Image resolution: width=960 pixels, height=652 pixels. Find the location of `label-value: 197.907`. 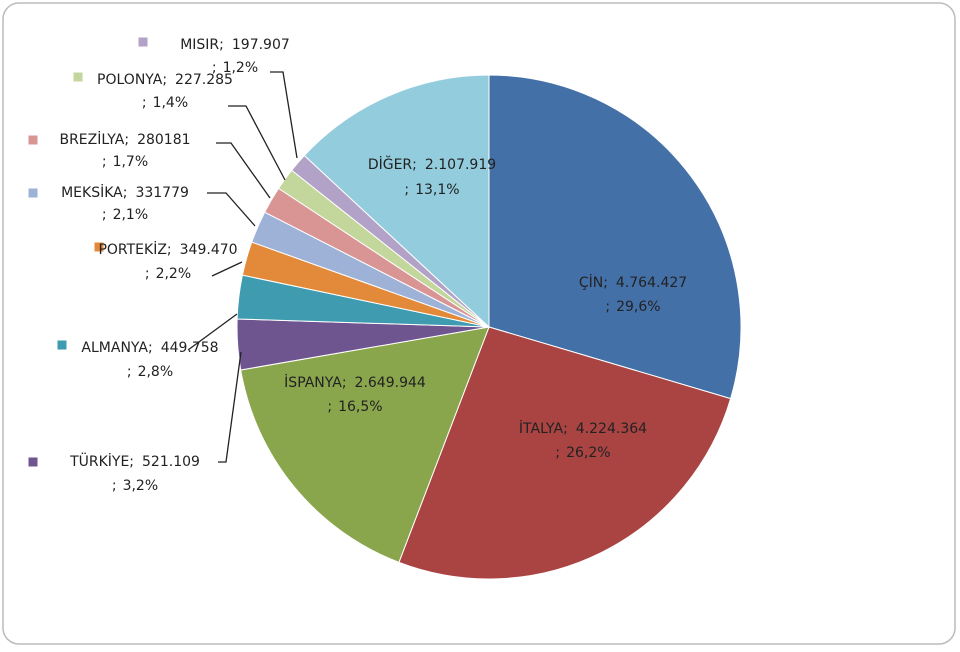

label-value: 197.907 is located at coordinates (261, 45).